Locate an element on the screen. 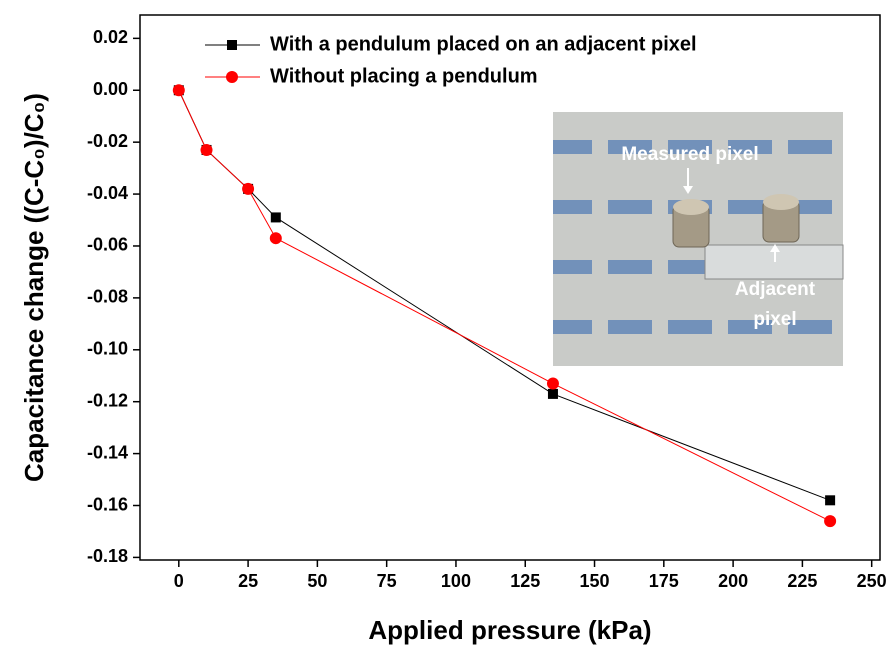 The image size is (895, 650). y-tick-label: -0.06 is located at coordinates (107, 245).